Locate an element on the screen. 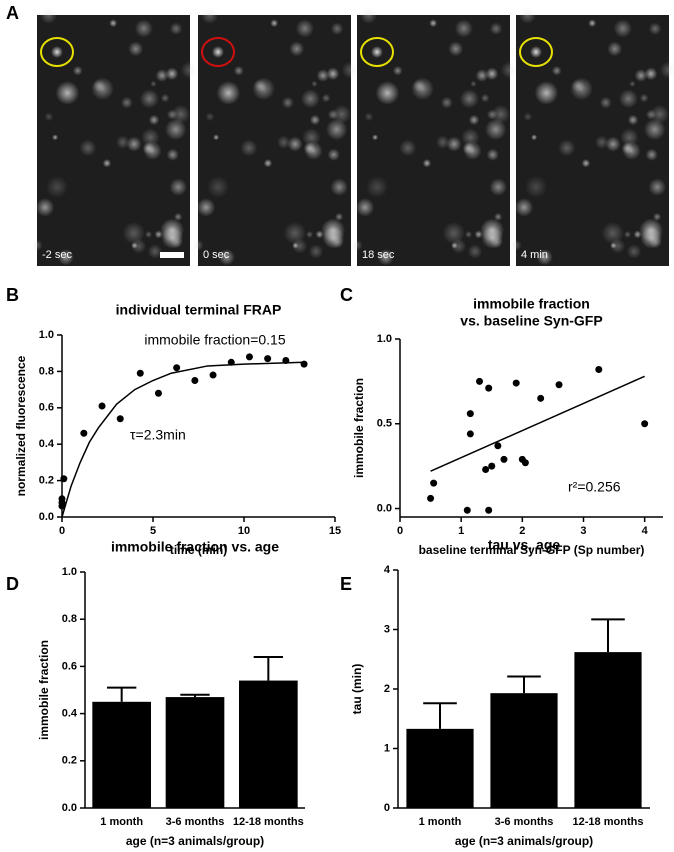 Image resolution: width=674 pixels, height=852 pixels. panel-label: A is located at coordinates (12, 13).